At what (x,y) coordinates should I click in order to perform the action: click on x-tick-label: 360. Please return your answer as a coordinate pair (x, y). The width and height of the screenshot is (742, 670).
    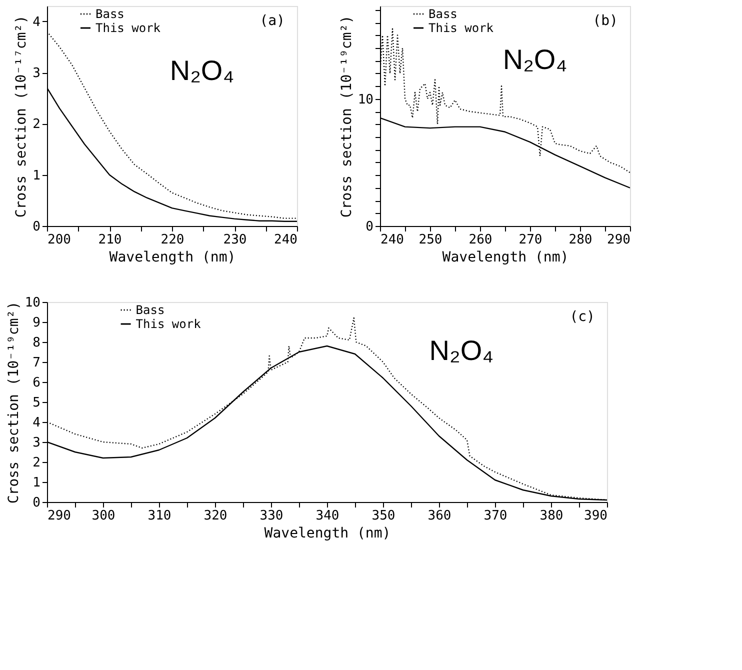
    Looking at the image, I should click on (440, 516).